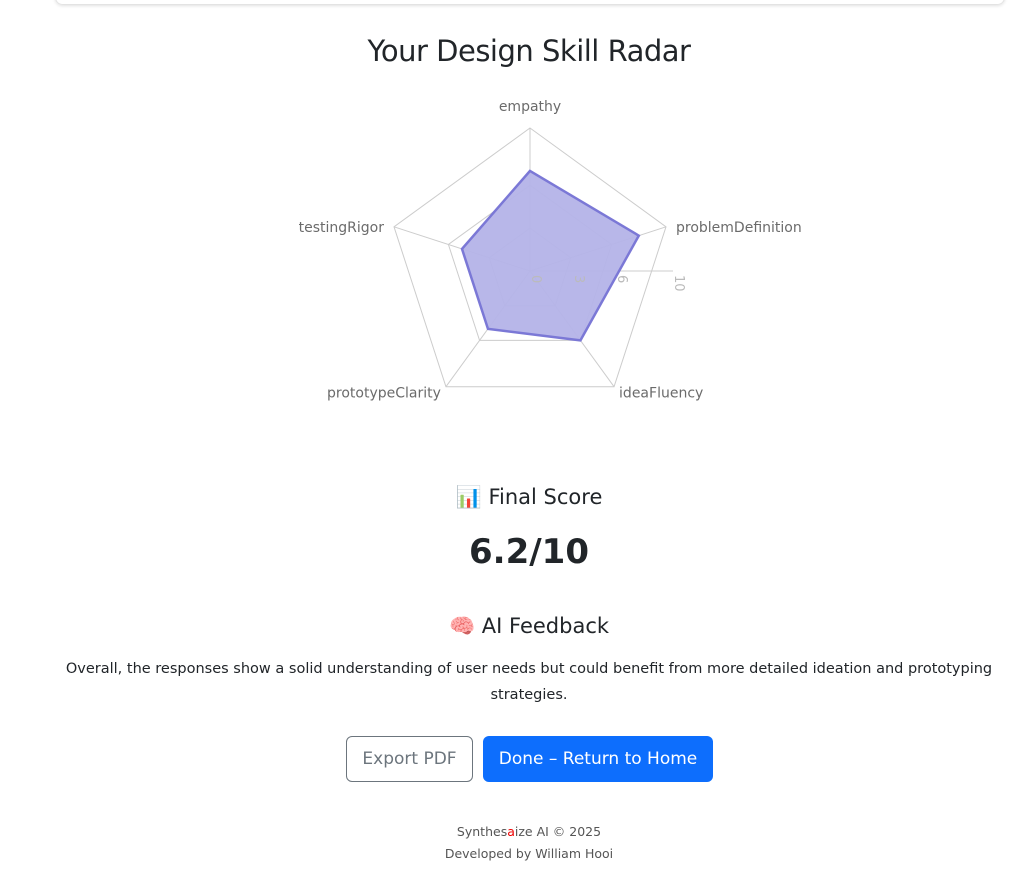 Image resolution: width=1023 pixels, height=886 pixels. What do you see at coordinates (409, 759) in the screenshot?
I see `export-pdf-button: Export PDF` at bounding box center [409, 759].